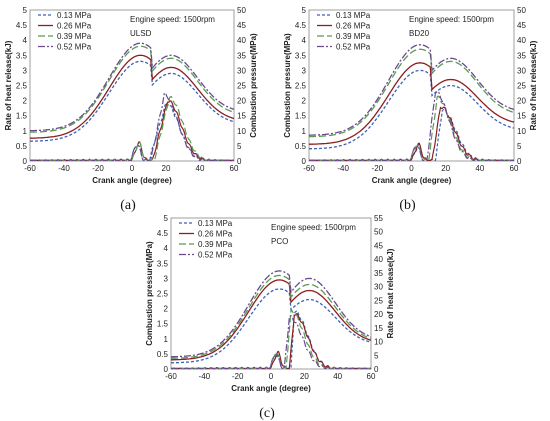 The height and width of the screenshot is (421, 550). Describe the element at coordinates (304, 70) in the screenshot. I see `left-tick-label: 3` at that location.